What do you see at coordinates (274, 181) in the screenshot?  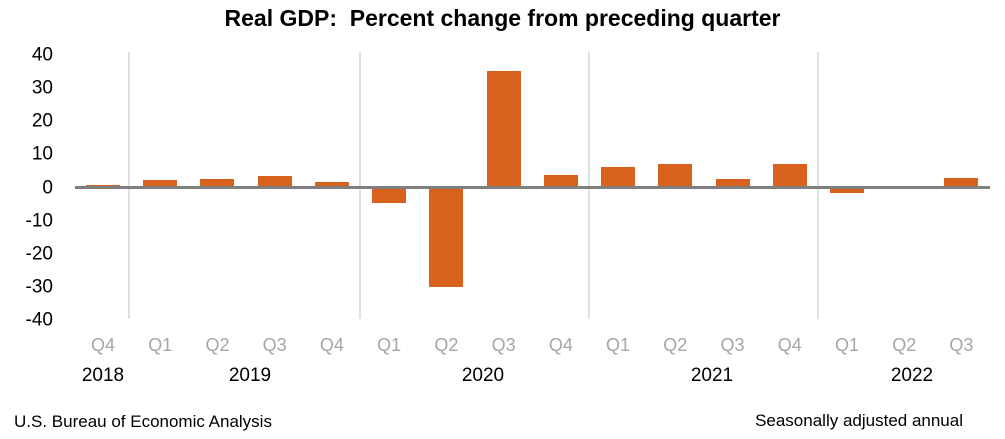 I see `bar-2019-Q3` at bounding box center [274, 181].